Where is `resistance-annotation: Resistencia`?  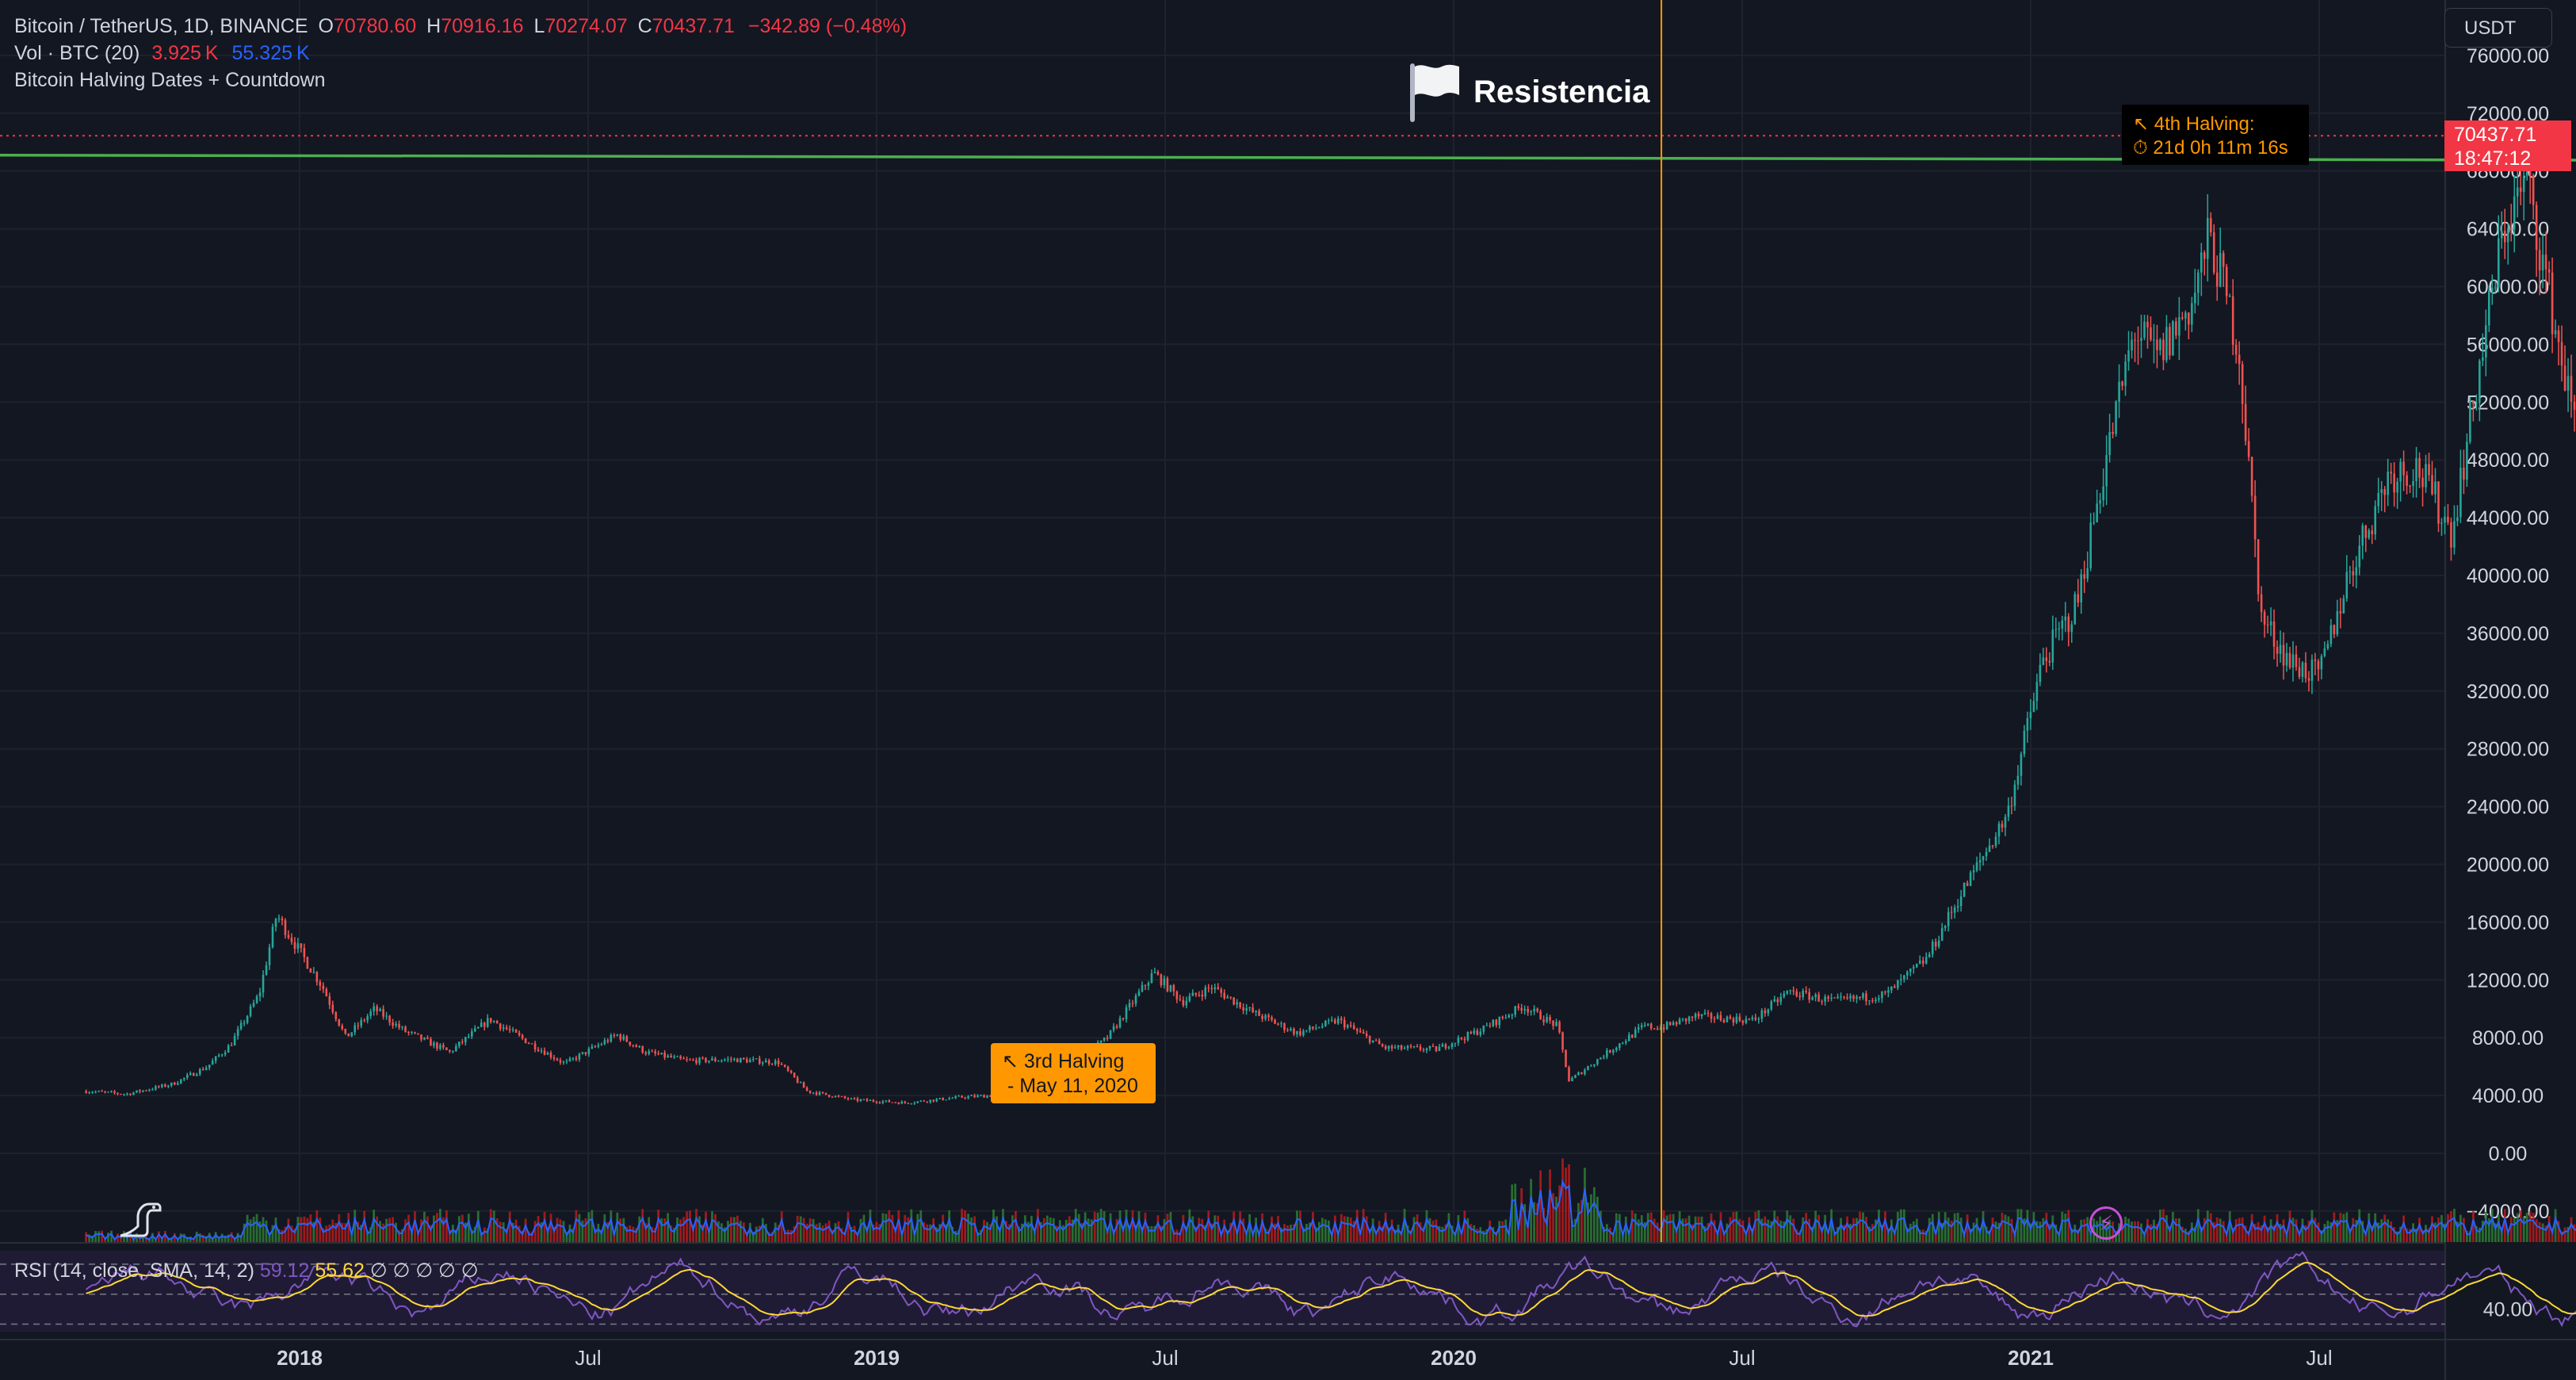 resistance-annotation: Resistencia is located at coordinates (1528, 92).